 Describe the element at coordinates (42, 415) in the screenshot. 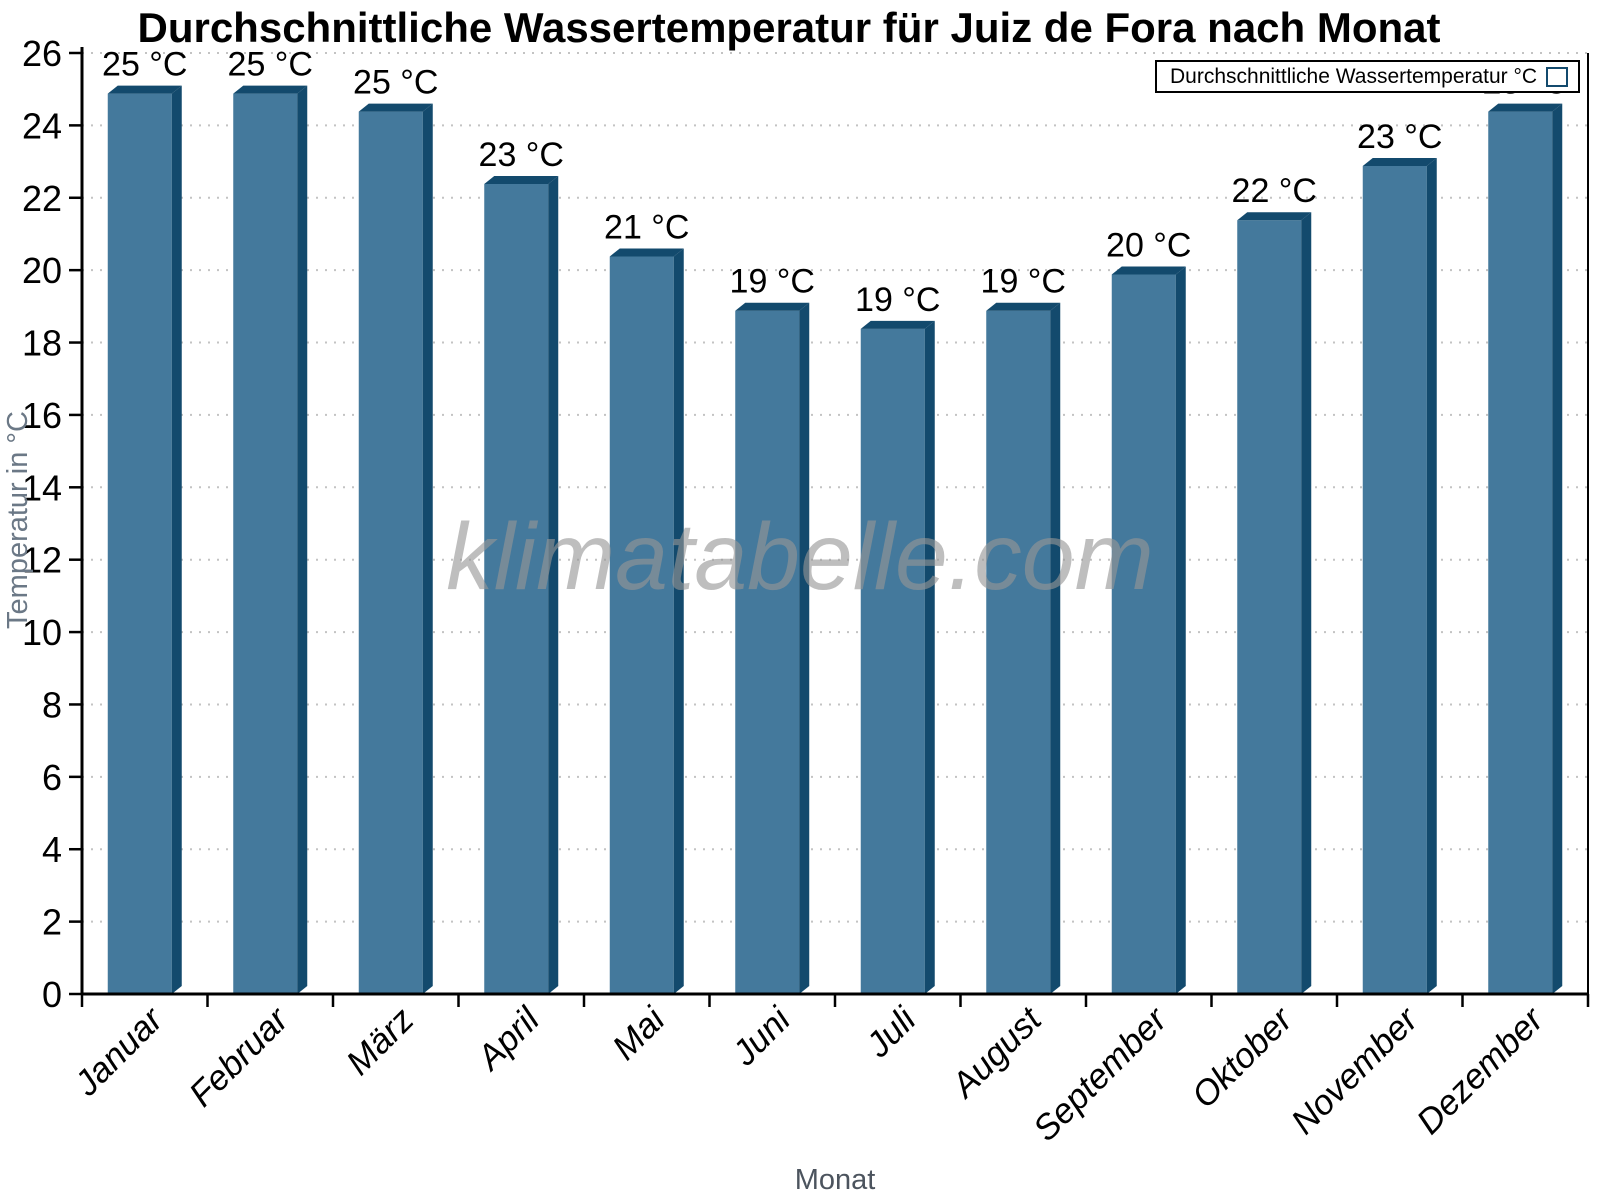

I see `y-tick-label-16: 16` at that location.